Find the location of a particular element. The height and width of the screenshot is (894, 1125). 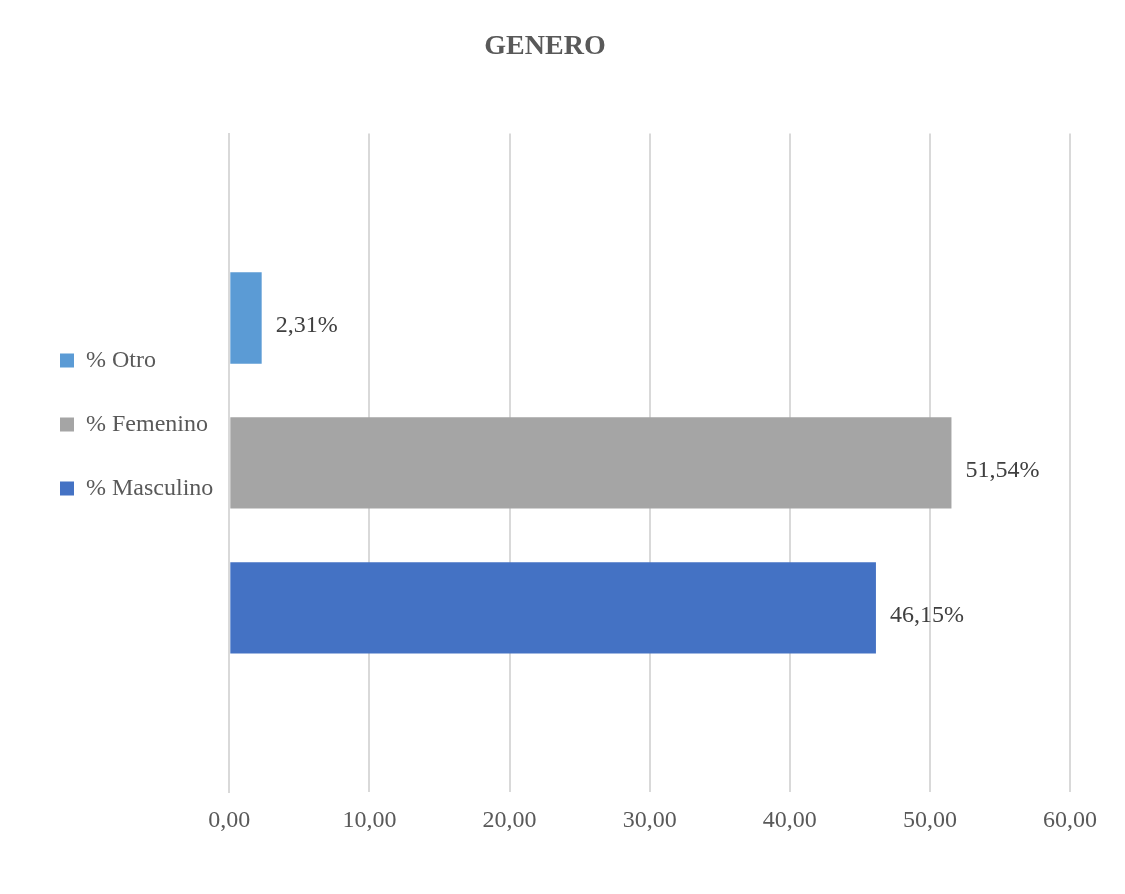

x-tick-label: 20,00 is located at coordinates (509, 818).